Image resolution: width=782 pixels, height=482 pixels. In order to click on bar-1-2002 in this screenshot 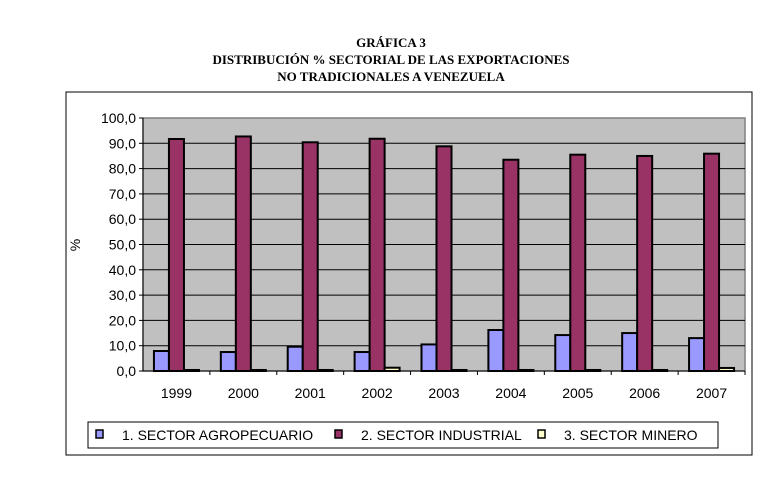, I will do `click(362, 361)`.